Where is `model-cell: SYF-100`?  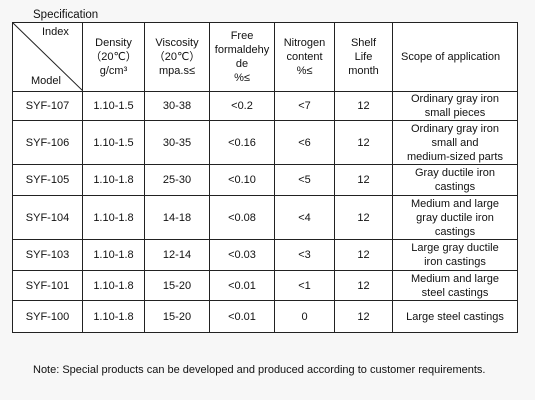
model-cell: SYF-100 is located at coordinates (48, 317).